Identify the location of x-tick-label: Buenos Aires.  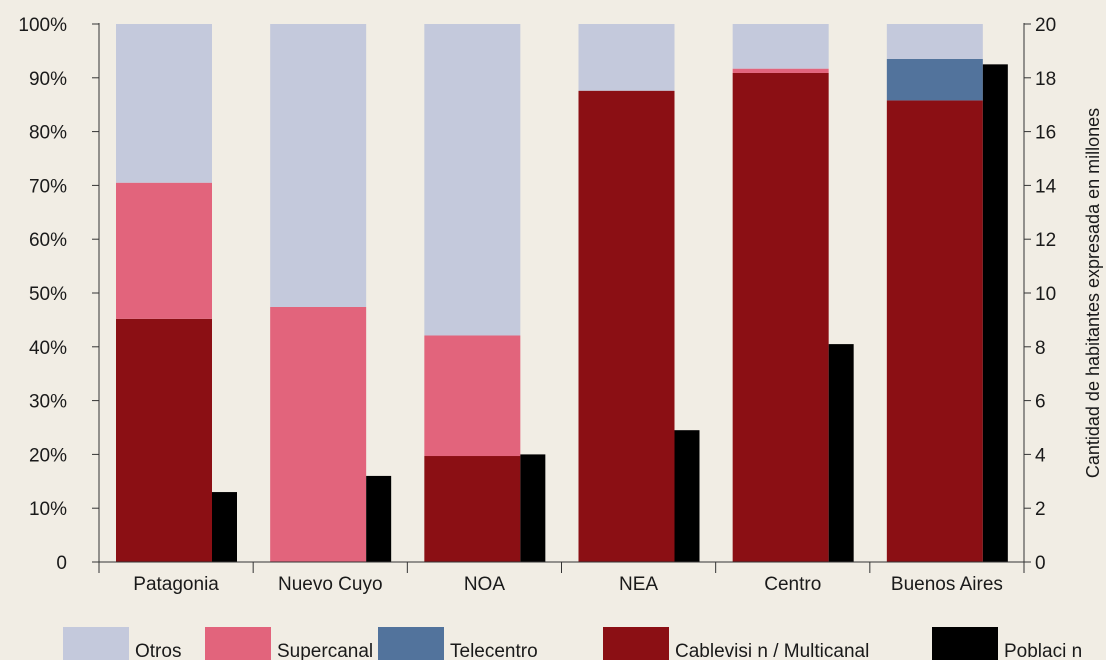
(947, 584).